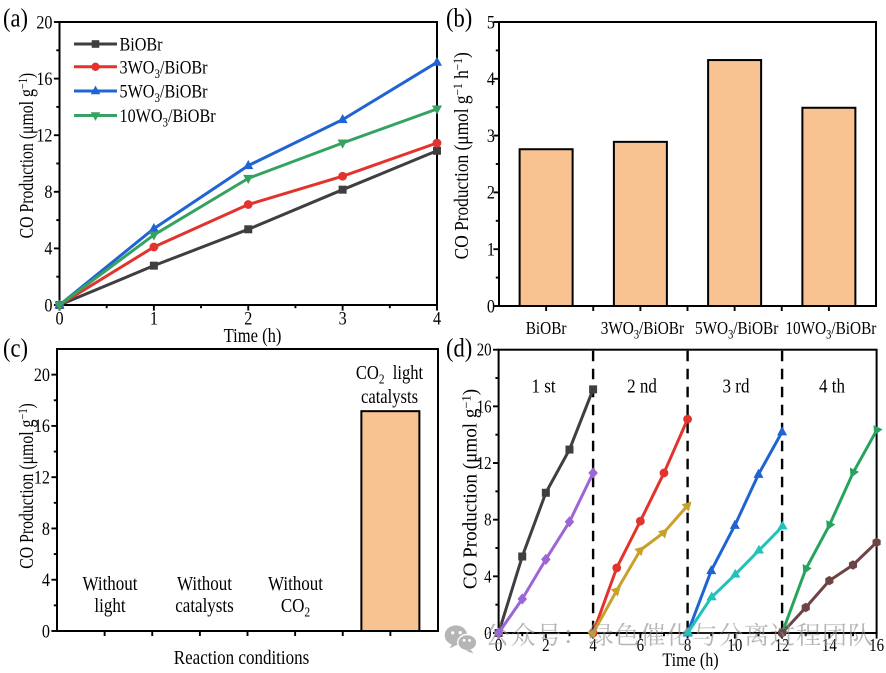  Describe the element at coordinates (295, 607) in the screenshot. I see `svg-text: CO2` at that location.